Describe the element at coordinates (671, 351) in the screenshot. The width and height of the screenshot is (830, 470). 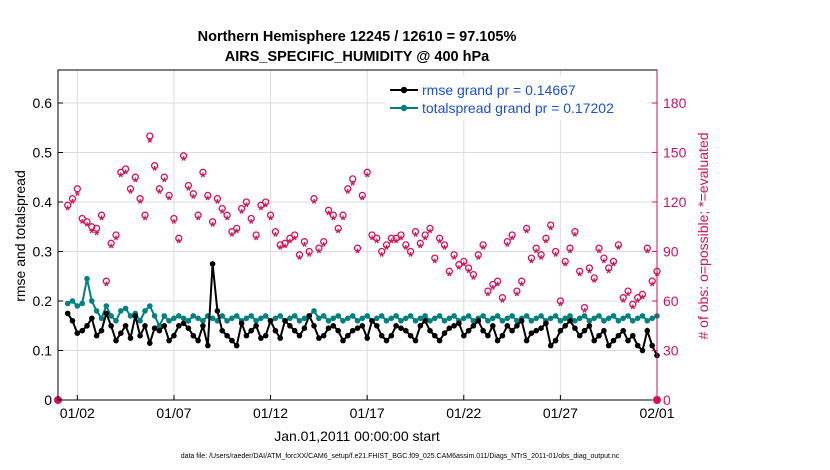
I see `y-tick-label-right: 30` at that location.